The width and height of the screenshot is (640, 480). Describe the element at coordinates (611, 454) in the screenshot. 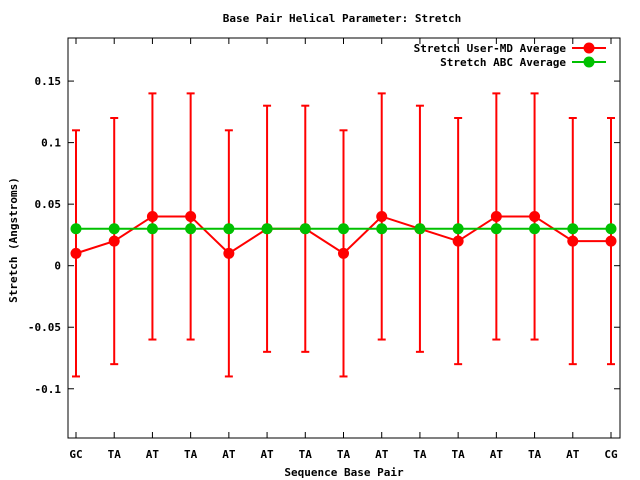

I see `x-tick-label: CG` at that location.